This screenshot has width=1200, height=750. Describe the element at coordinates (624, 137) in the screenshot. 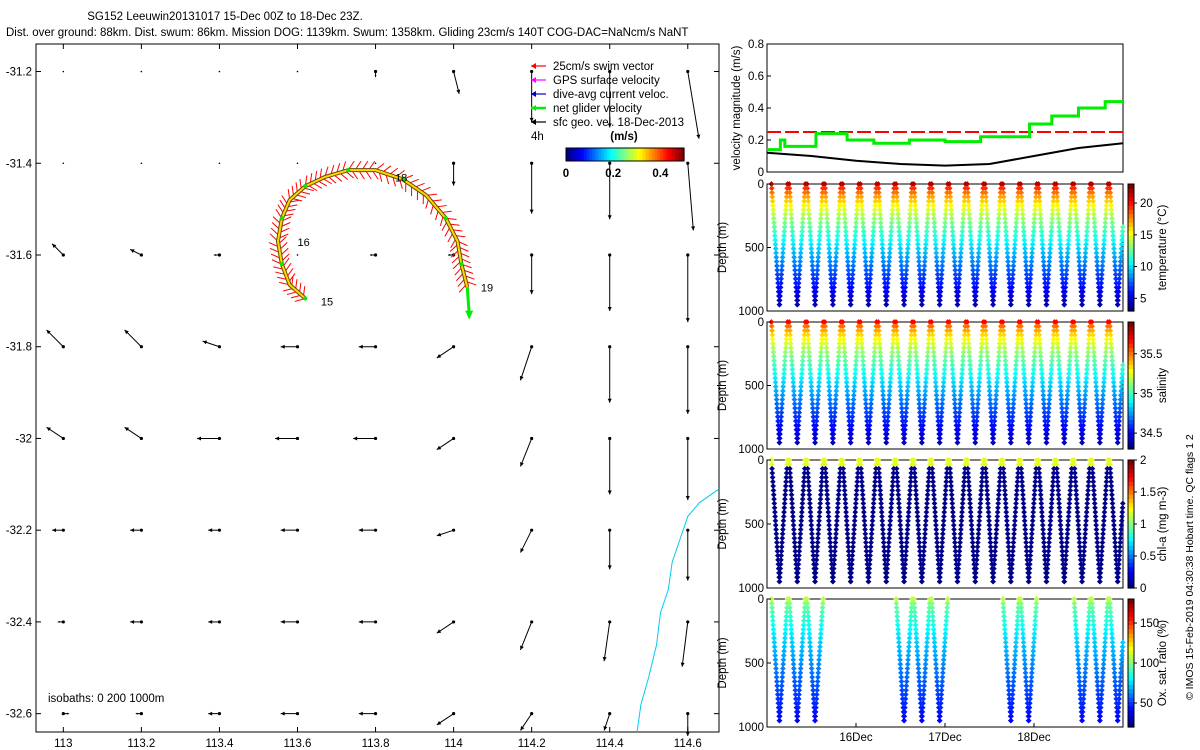

I see `colorbar-label: (m/s)` at that location.